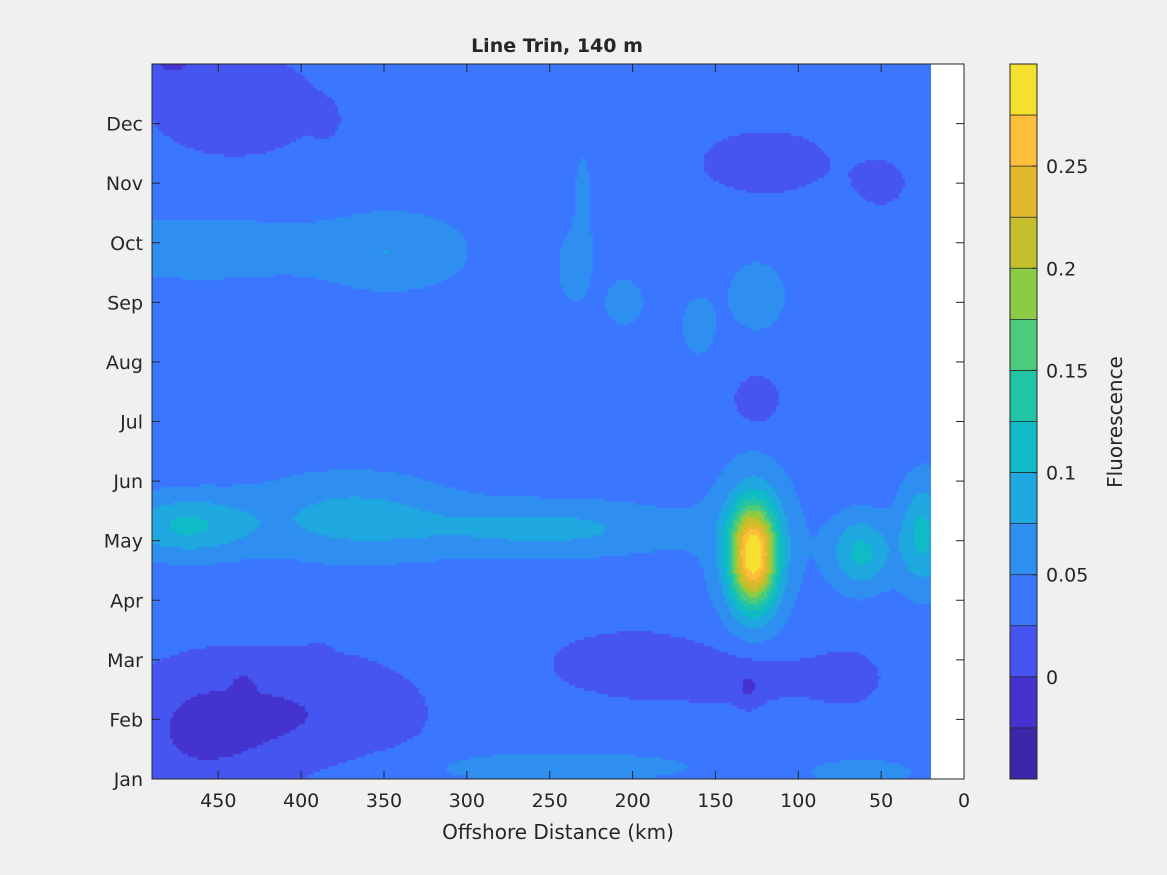 This screenshot has width=1167, height=875. Describe the element at coordinates (123, 542) in the screenshot. I see `y-tick-label: May` at that location.